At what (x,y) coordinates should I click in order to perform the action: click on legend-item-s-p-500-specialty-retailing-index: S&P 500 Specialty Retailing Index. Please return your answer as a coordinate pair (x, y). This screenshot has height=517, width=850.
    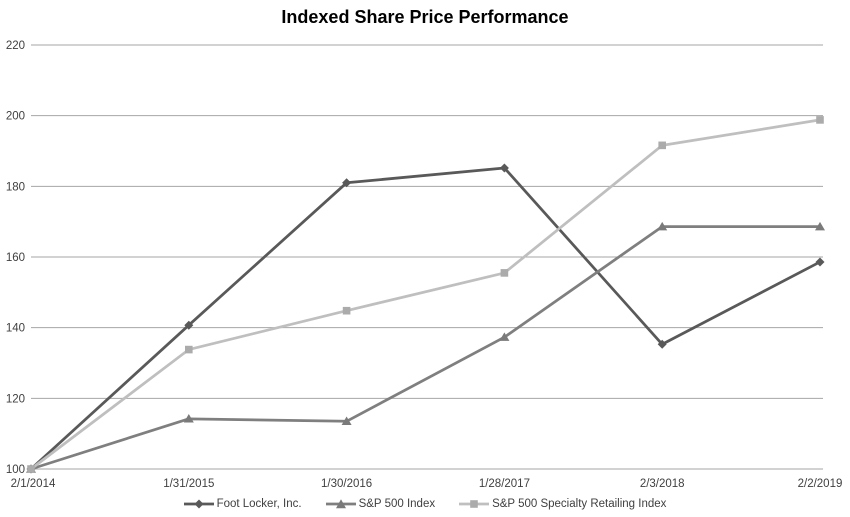
    Looking at the image, I should click on (562, 504).